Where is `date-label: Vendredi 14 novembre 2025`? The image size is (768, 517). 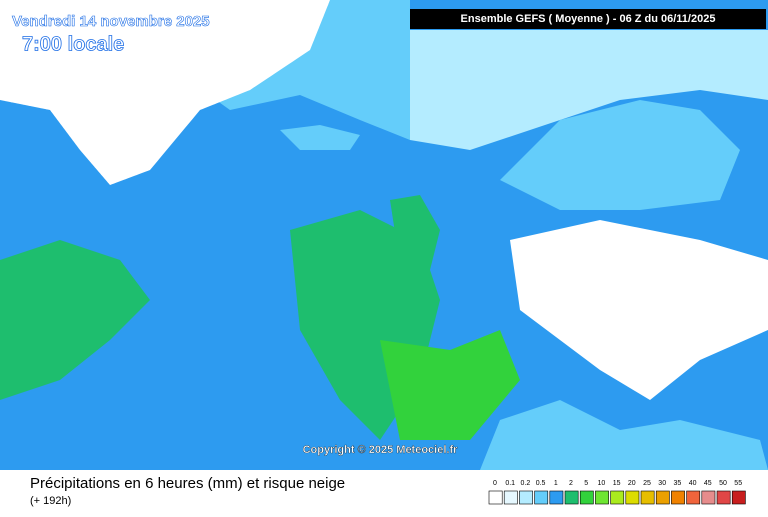
date-label: Vendredi 14 novembre 2025 is located at coordinates (111, 21).